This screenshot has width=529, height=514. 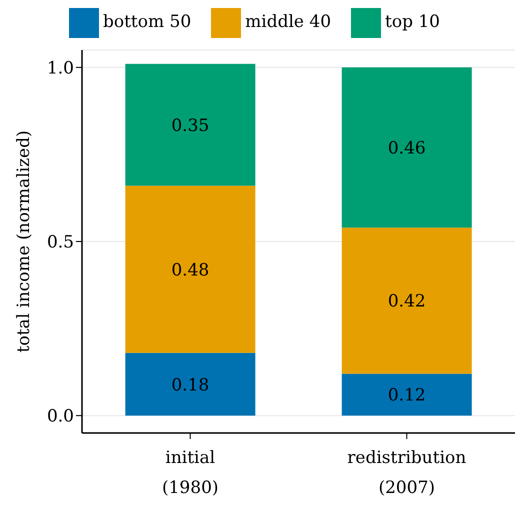 What do you see at coordinates (60, 242) in the screenshot?
I see `y-tick-label: 0.5` at bounding box center [60, 242].